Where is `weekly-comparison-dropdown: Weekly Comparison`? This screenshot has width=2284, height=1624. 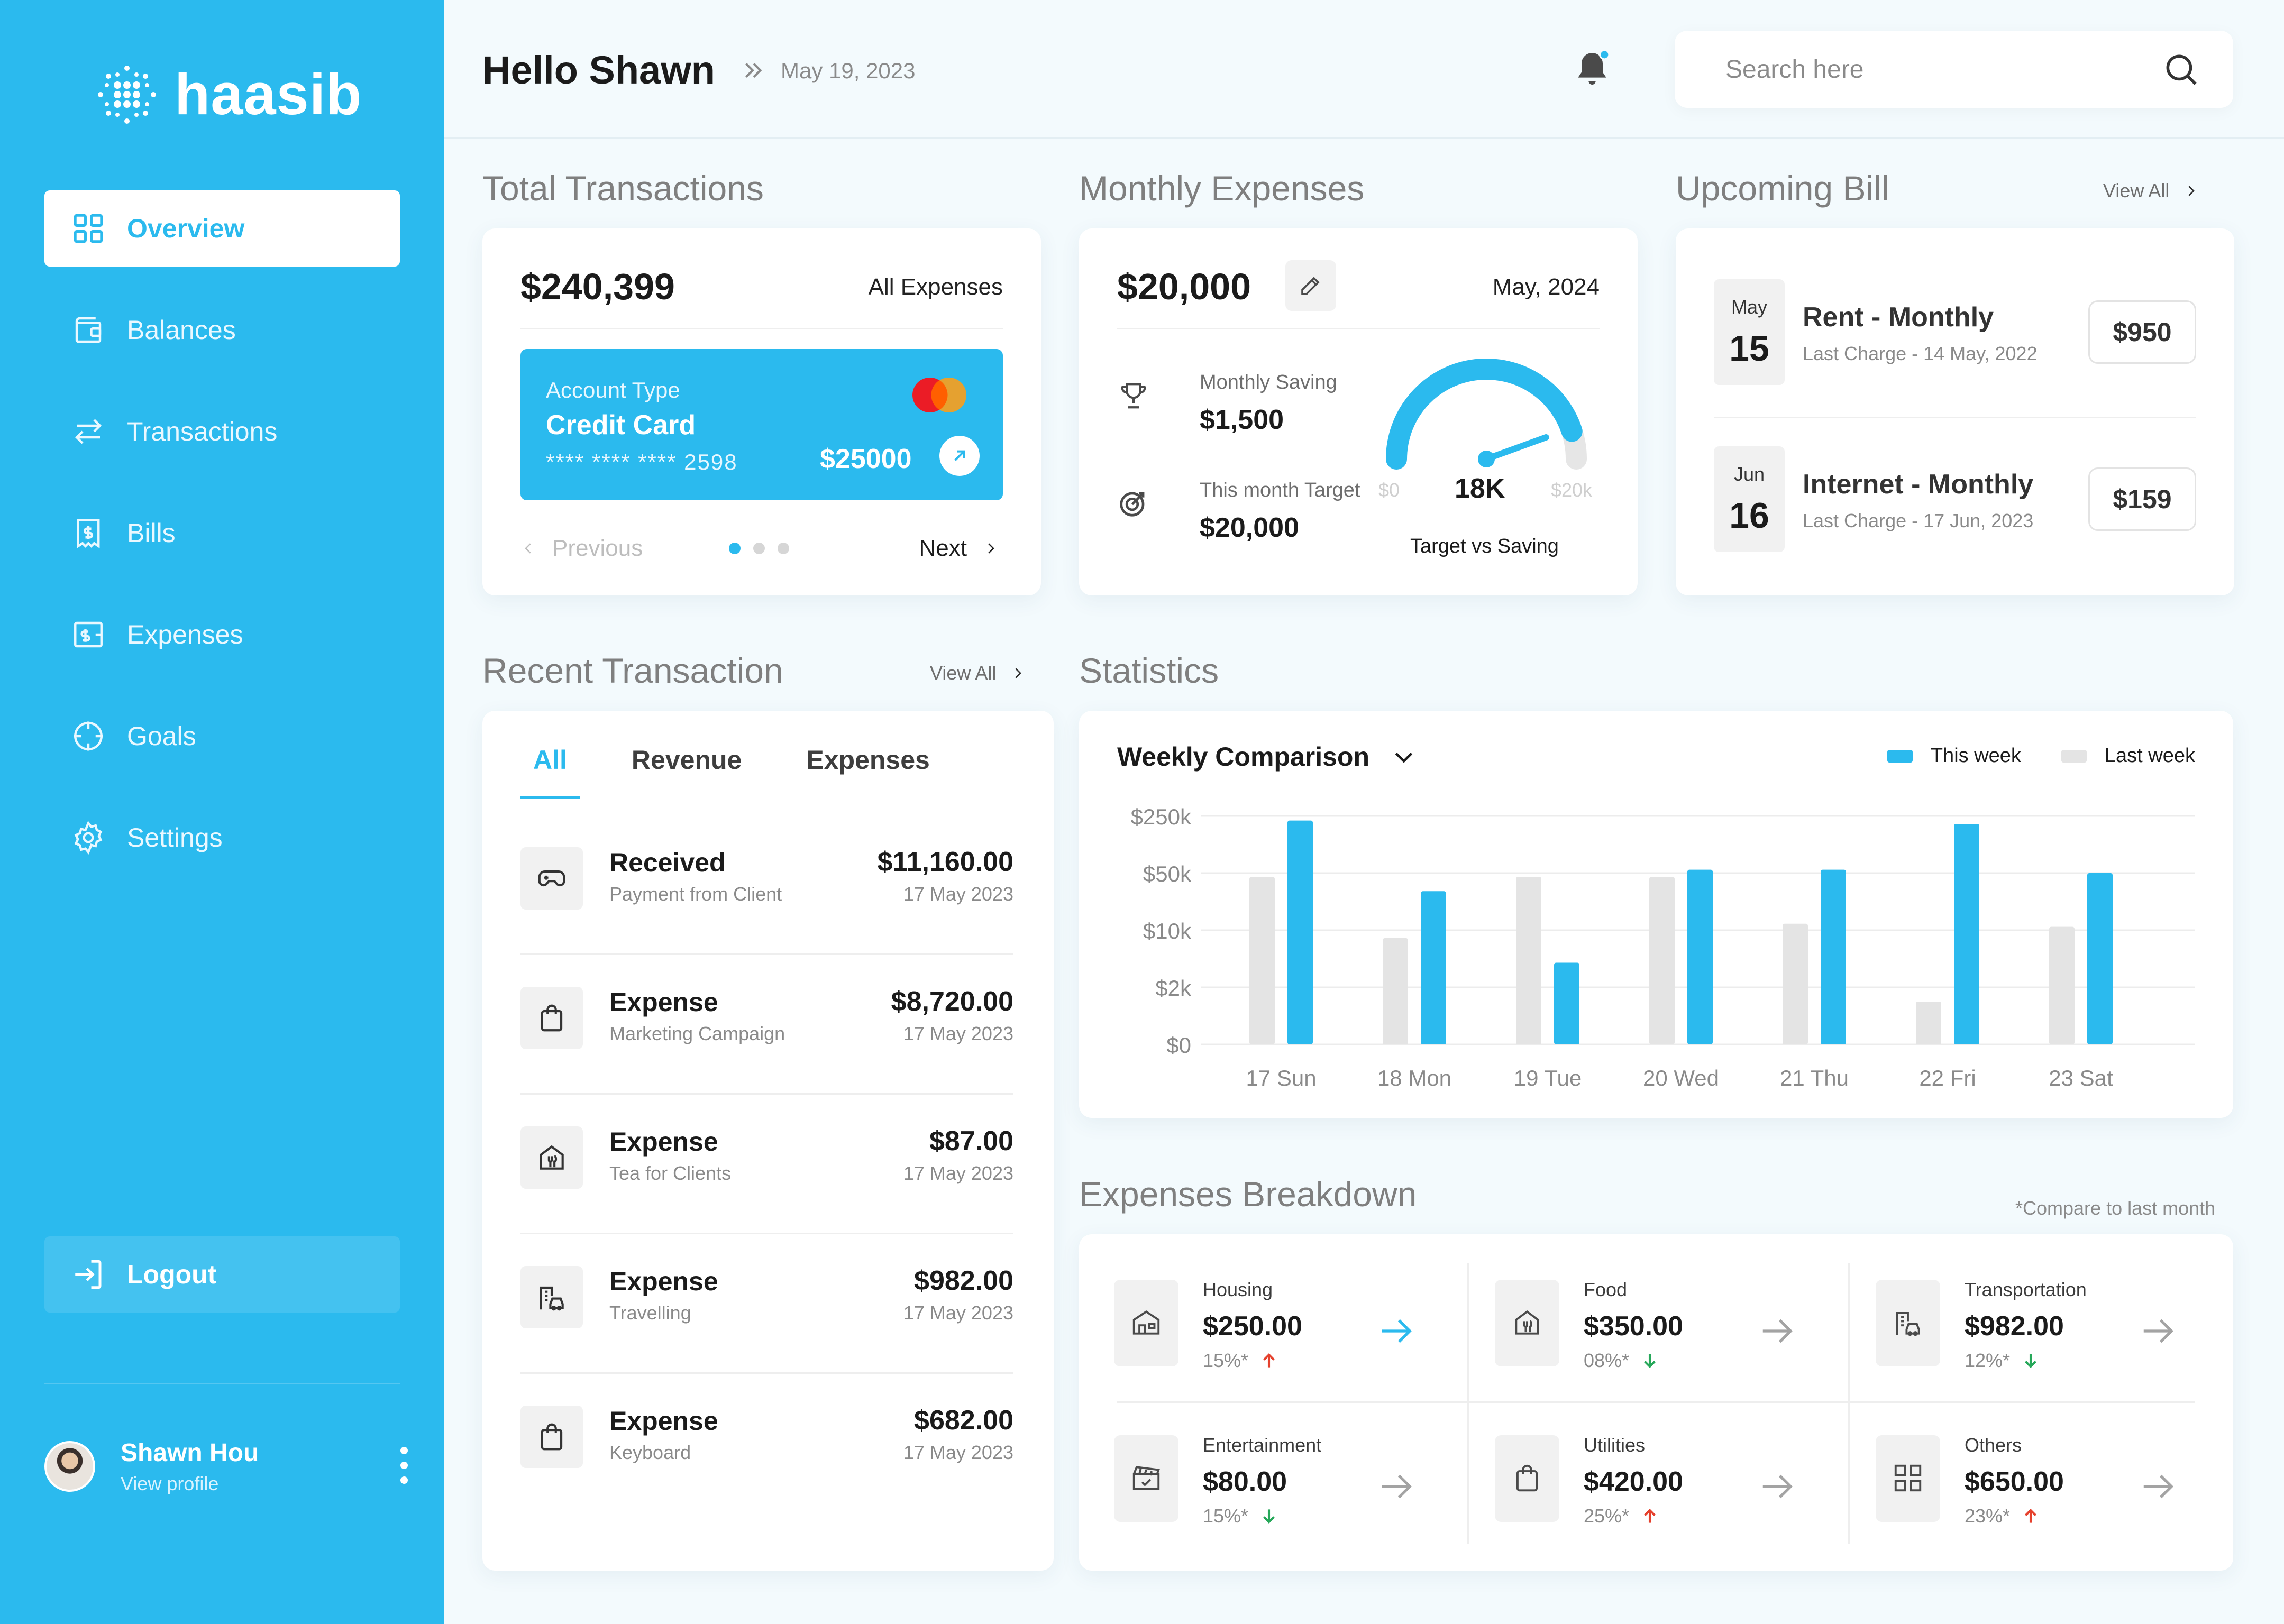
weekly-comparison-dropdown: Weekly Comparison is located at coordinates (1267, 756).